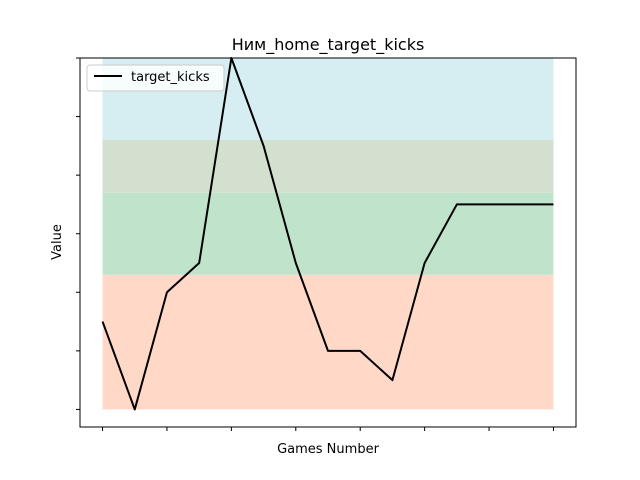 The image size is (640, 480). I want to click on legend-box, so click(155, 78).